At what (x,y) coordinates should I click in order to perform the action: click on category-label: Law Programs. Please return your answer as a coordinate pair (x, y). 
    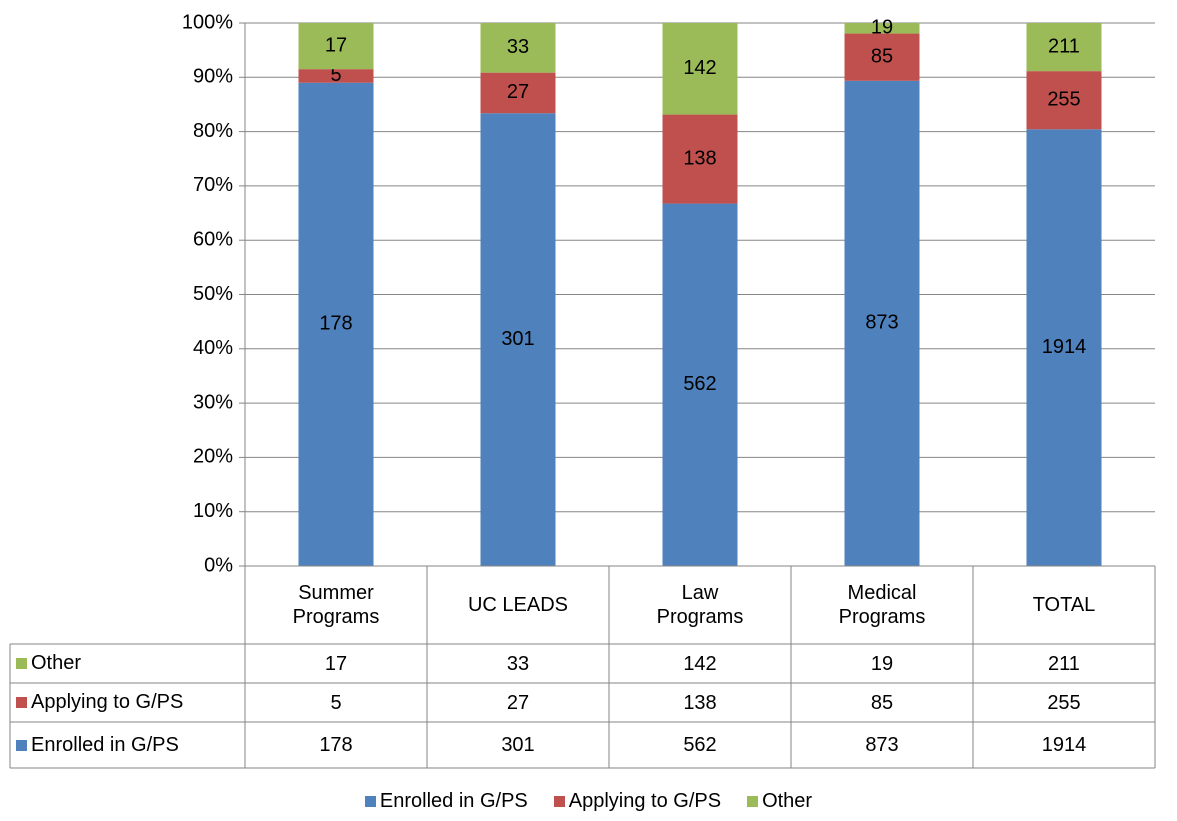
    Looking at the image, I should click on (700, 605).